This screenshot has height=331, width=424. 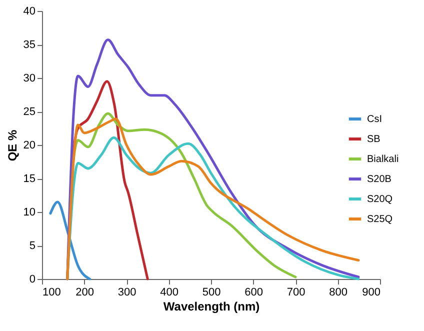 I want to click on legend-label: SB, so click(x=374, y=139).